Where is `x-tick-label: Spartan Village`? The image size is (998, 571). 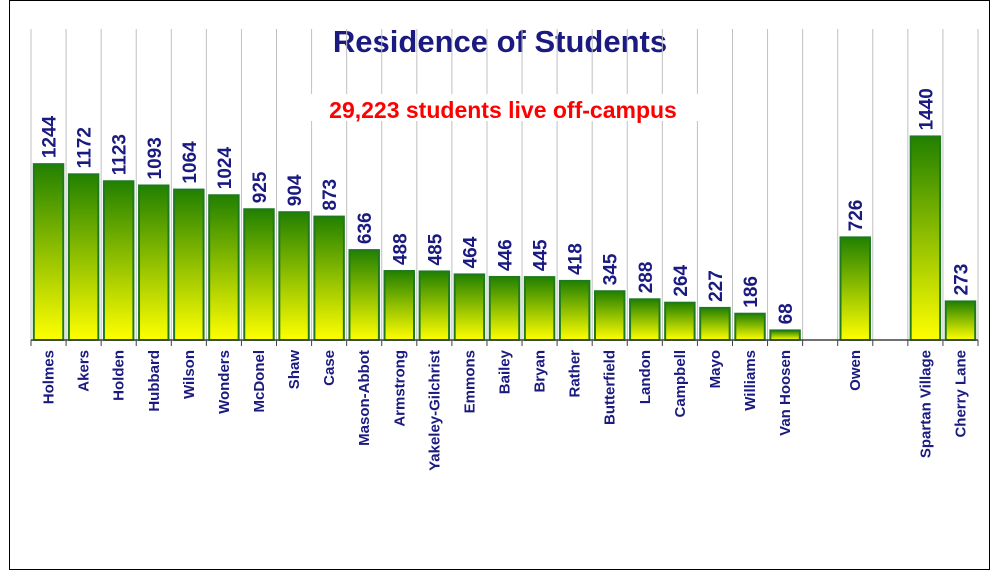
x-tick-label: Spartan Village is located at coordinates (925, 404).